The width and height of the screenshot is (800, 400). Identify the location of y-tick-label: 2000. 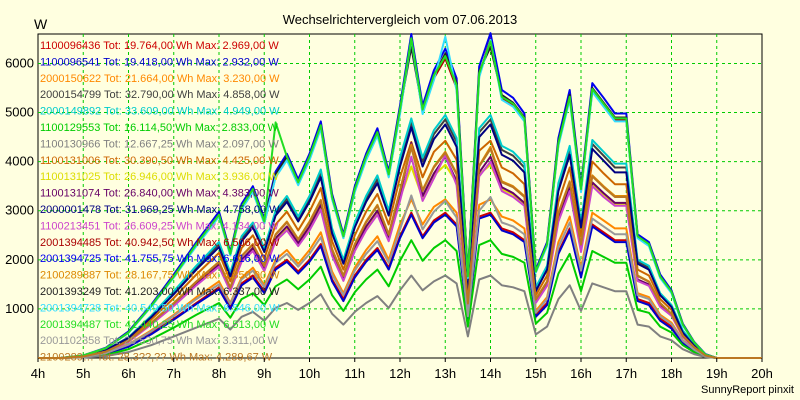
(19, 259).